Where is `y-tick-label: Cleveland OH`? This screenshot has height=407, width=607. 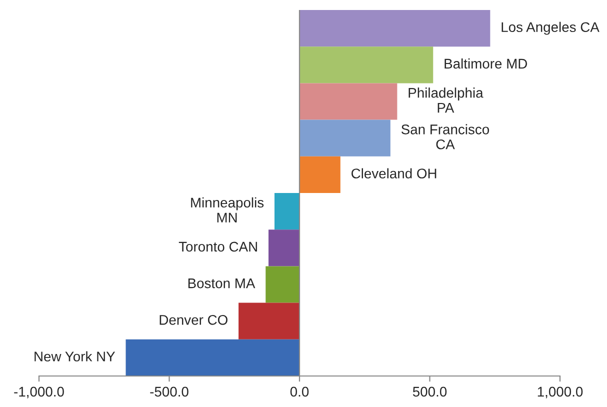
y-tick-label: Cleveland OH is located at coordinates (394, 173).